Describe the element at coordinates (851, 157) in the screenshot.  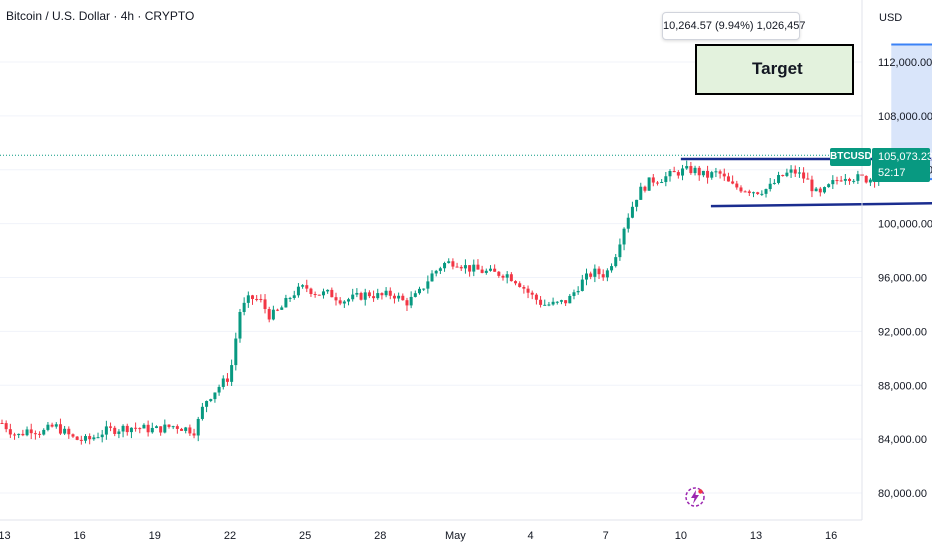
I see `symbol-badge: BTCUSD` at that location.